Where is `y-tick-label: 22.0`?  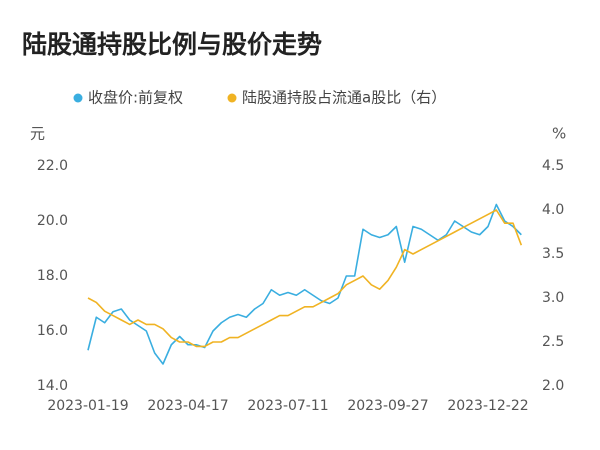
y-tick-label: 22.0 is located at coordinates (52, 166).